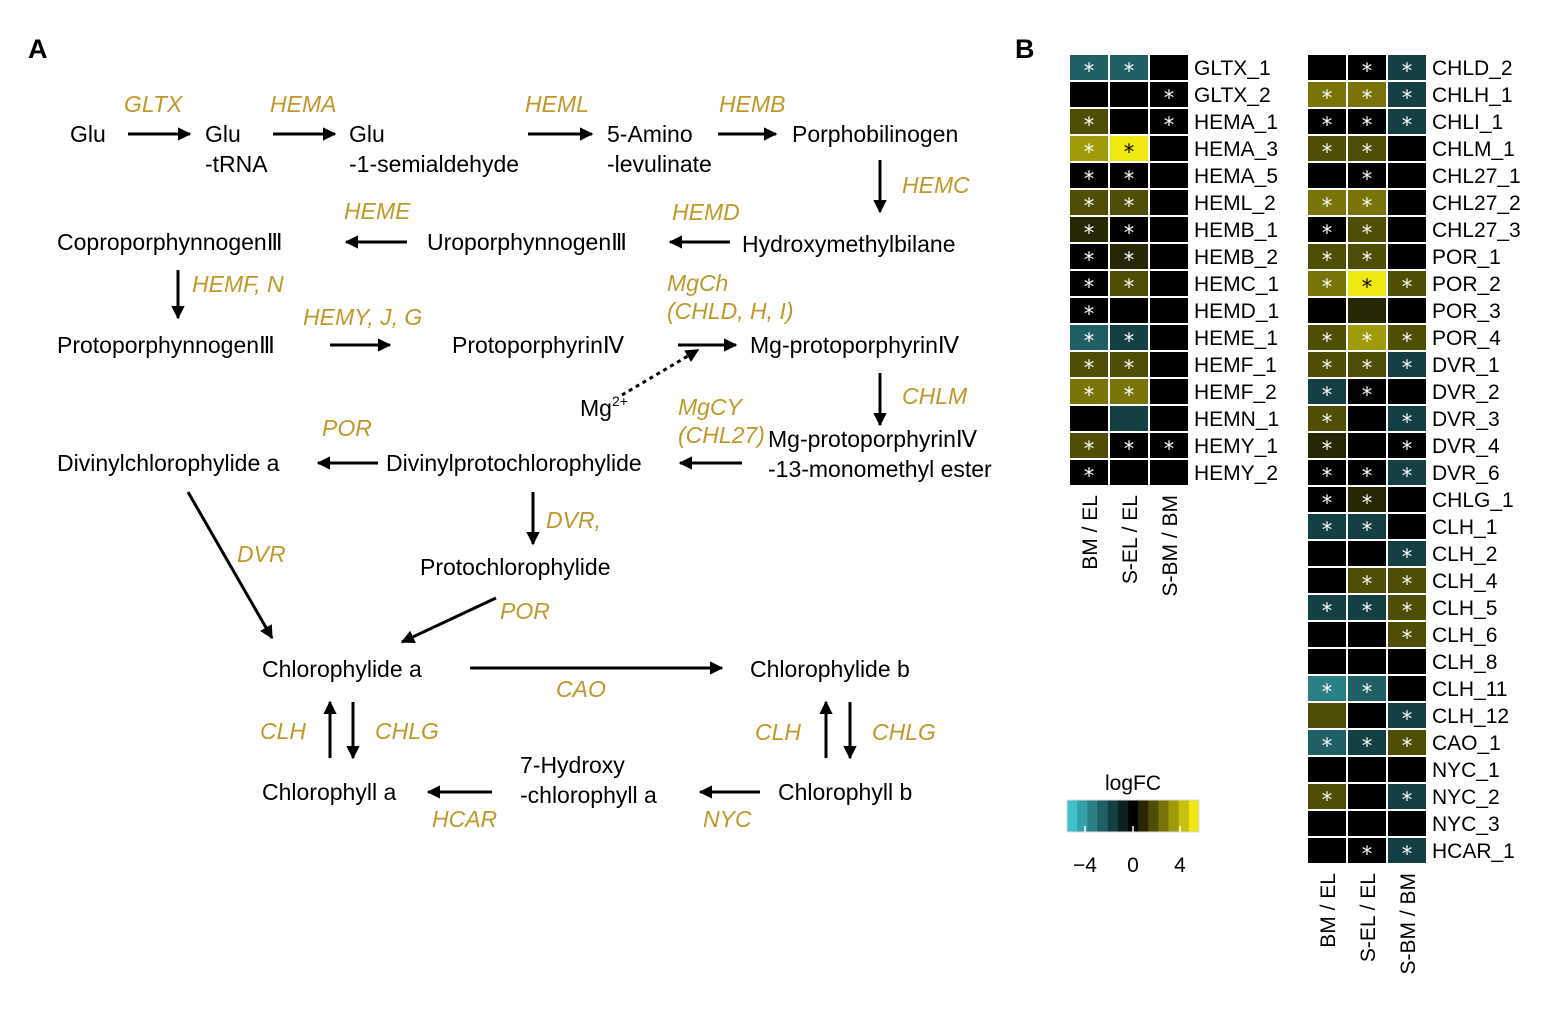 Image resolution: width=1562 pixels, height=1017 pixels. I want to click on node-glu-trna: Glu, so click(223, 134).